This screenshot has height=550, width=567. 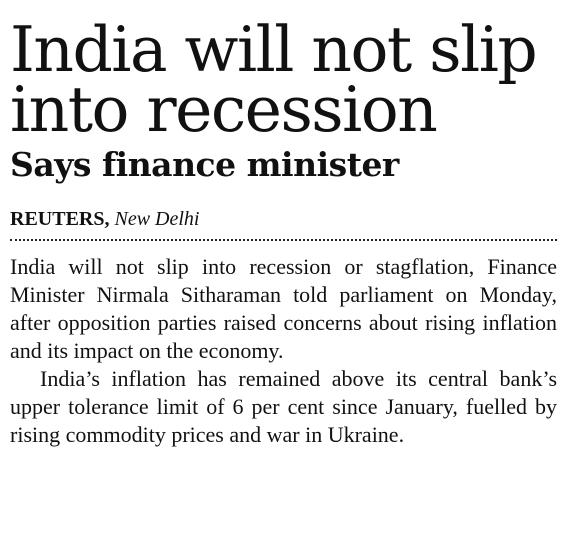 I want to click on dotted-divider, so click(x=283, y=240).